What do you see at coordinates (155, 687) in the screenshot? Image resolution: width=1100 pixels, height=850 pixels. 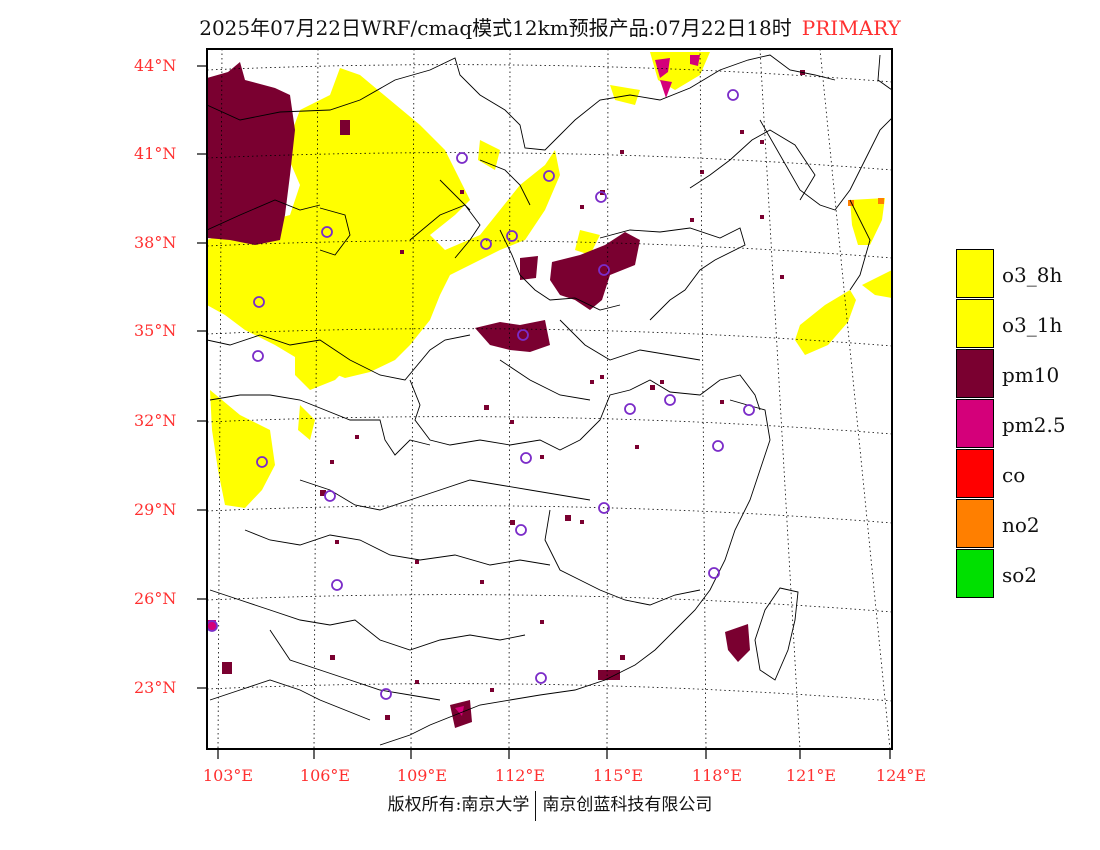 I see `lat-label-23: 23°N` at bounding box center [155, 687].